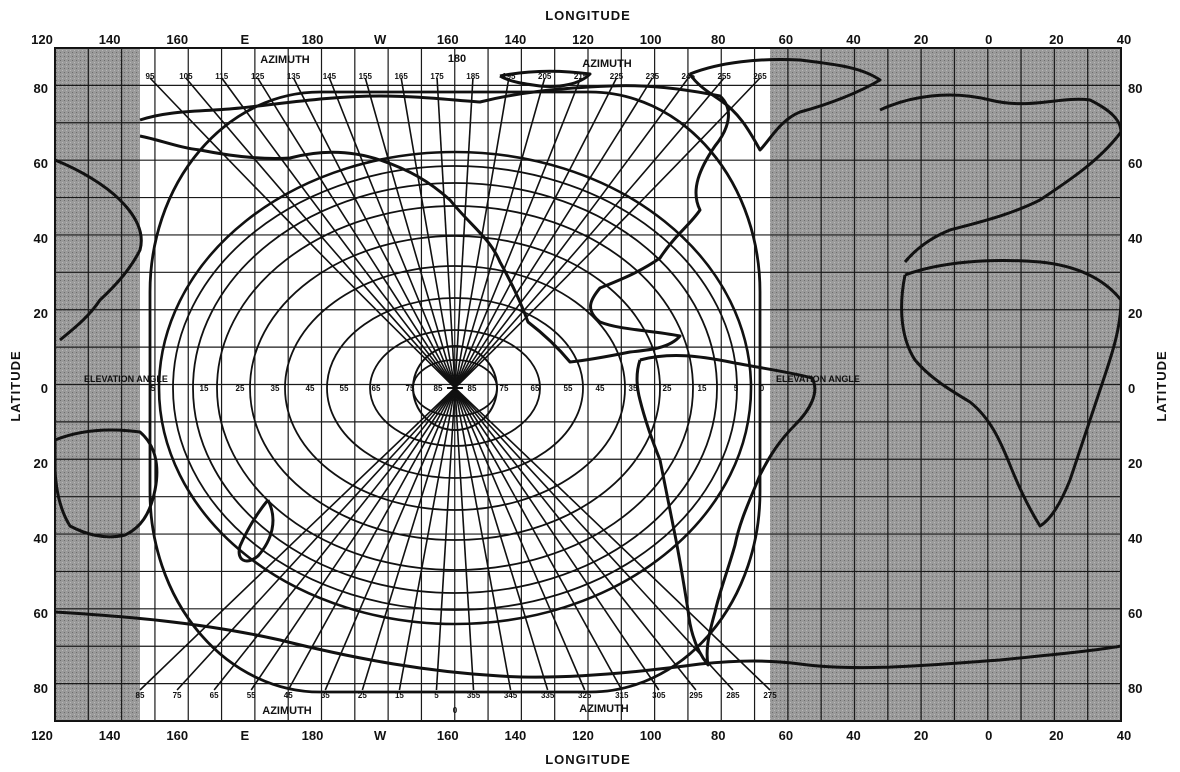  What do you see at coordinates (818, 379) in the screenshot?
I see `elevation-note-right: ELEVATION ANGLE` at bounding box center [818, 379].